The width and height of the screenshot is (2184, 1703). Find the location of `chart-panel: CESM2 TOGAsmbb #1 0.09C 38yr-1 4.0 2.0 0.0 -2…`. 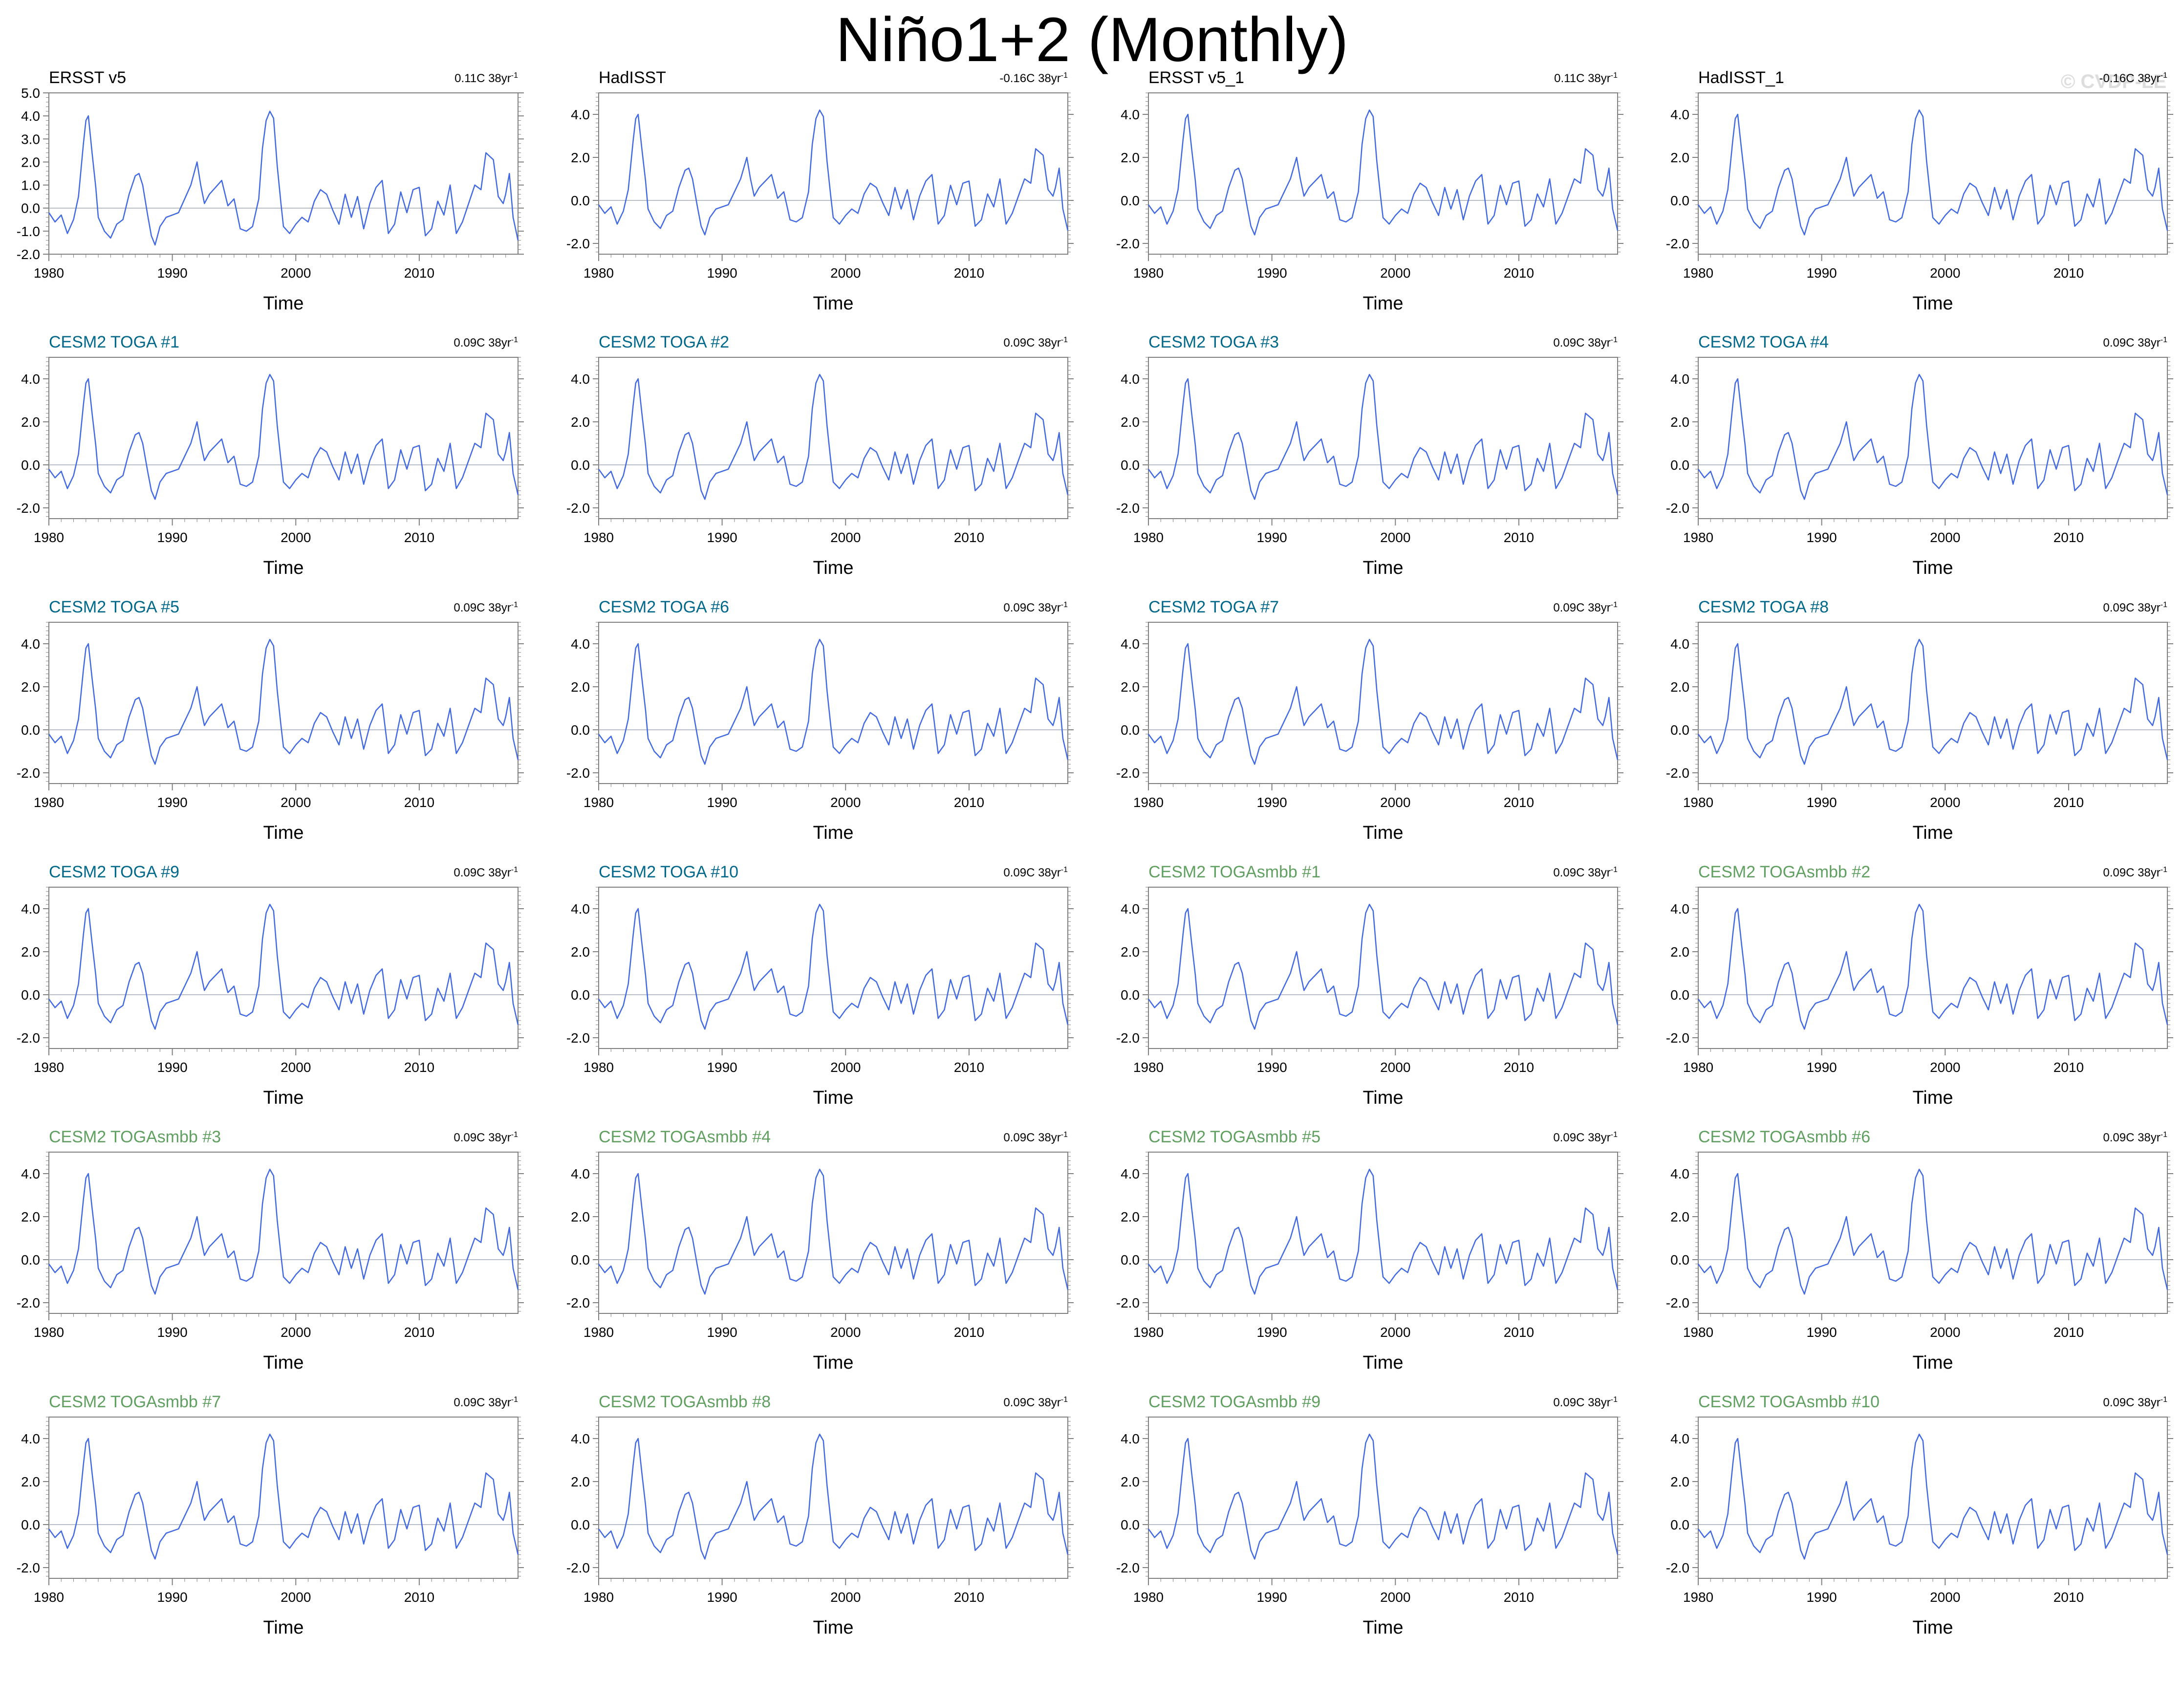

chart-panel: CESM2 TOGAsmbb #1 0.09C 38yr-1 4.0 2.0 0.0 -2… is located at coordinates (1368, 975).